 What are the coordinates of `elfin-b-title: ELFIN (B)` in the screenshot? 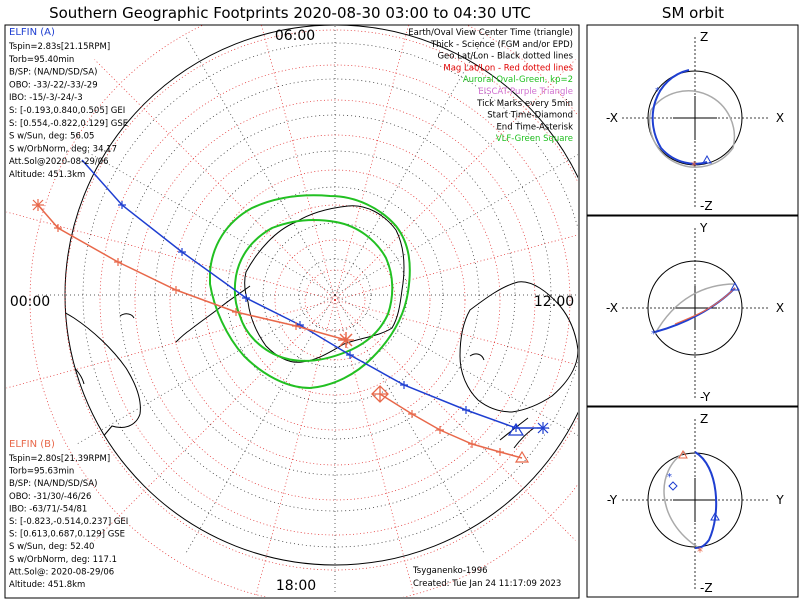 It's located at (32, 444).